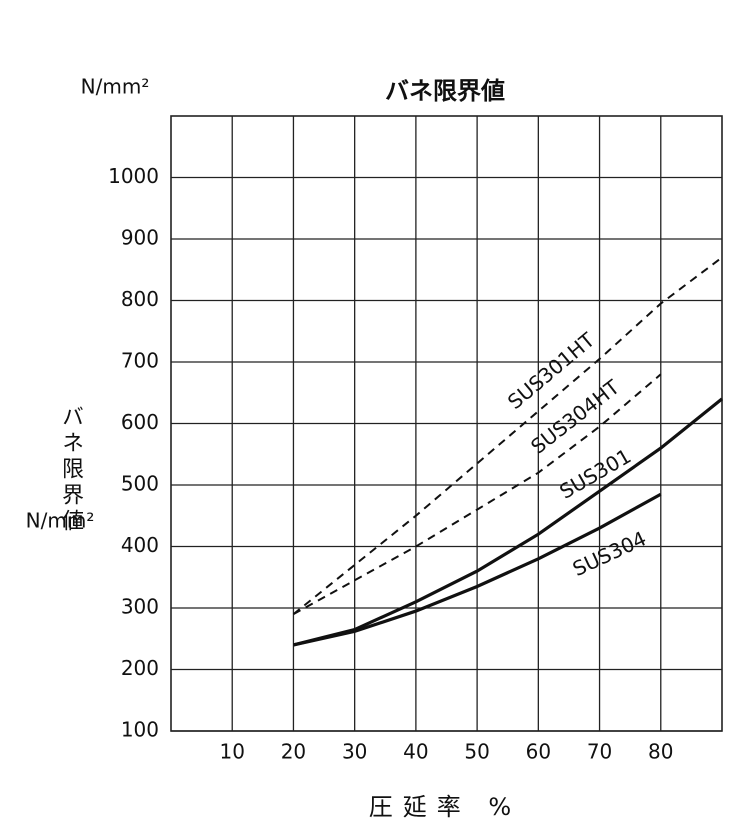 Image resolution: width=745 pixels, height=840 pixels. Describe the element at coordinates (140, 545) in the screenshot. I see `y-tick-label: 400` at that location.